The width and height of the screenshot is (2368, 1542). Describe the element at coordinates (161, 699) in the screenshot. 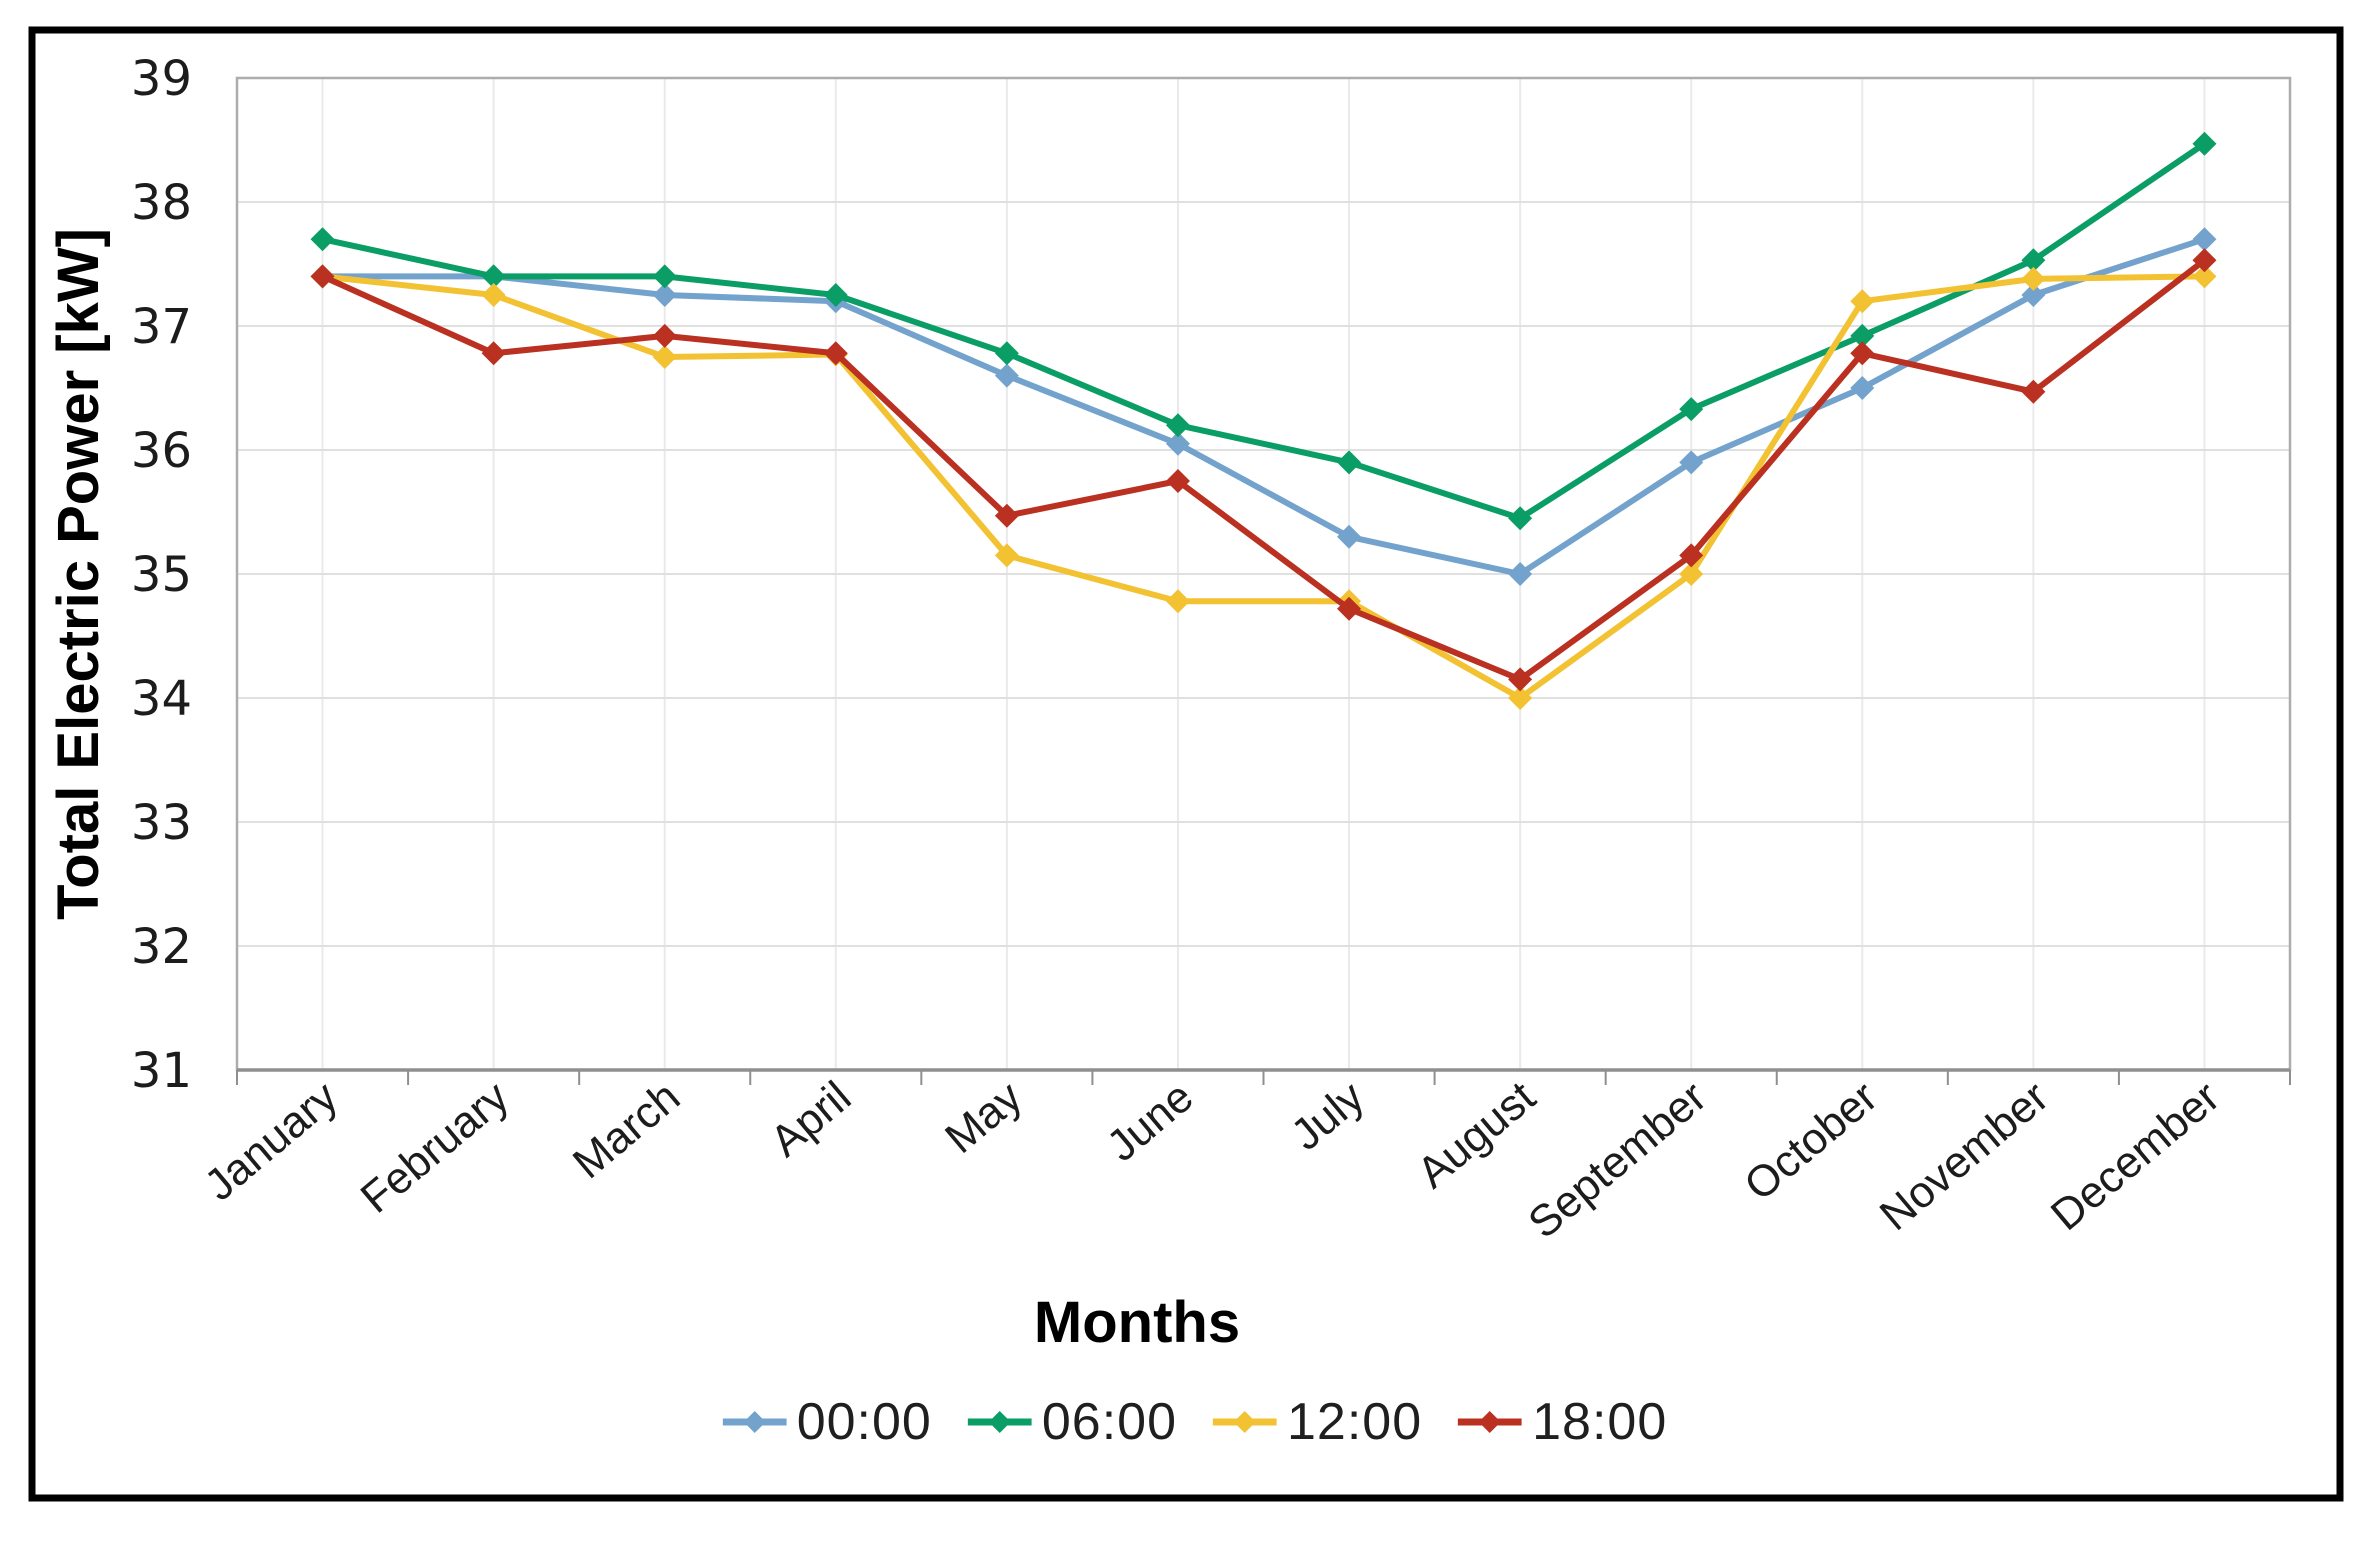

I see `y-tick-label: 34` at that location.